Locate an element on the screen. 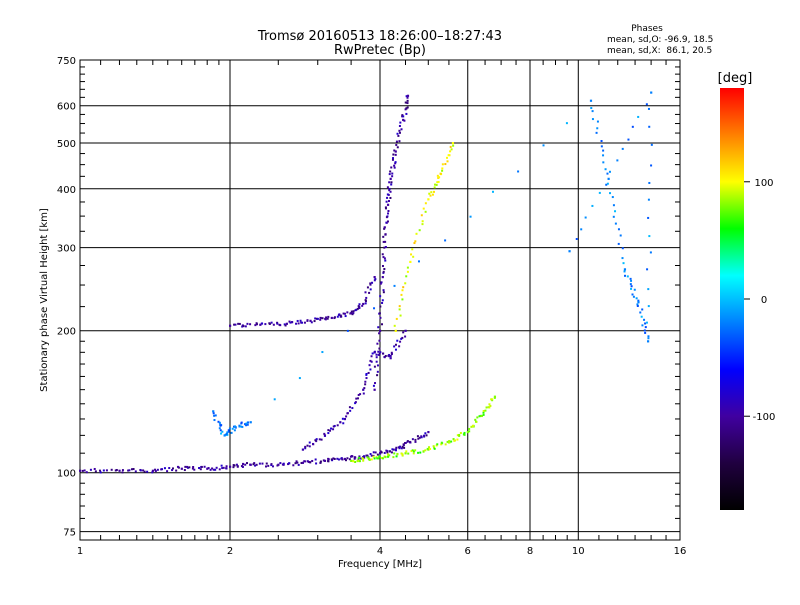  y-axis-label: Stationary phase Virtual Height [km] is located at coordinates (44, 300).